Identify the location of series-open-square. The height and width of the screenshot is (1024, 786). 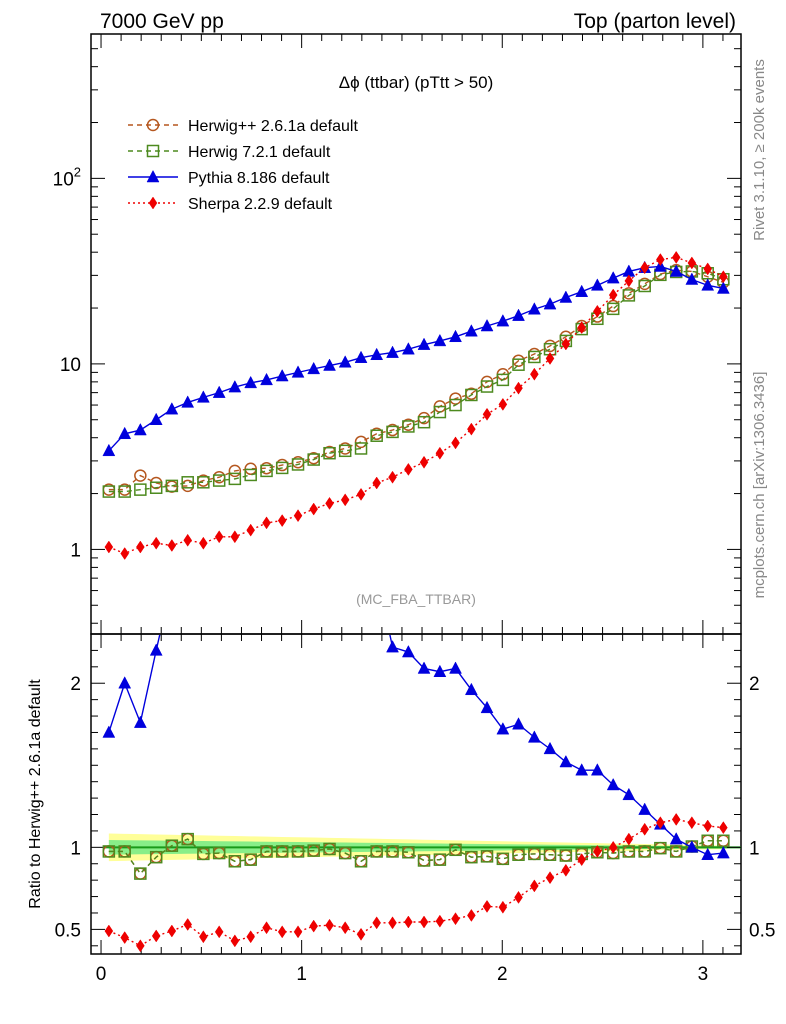
(416, 856).